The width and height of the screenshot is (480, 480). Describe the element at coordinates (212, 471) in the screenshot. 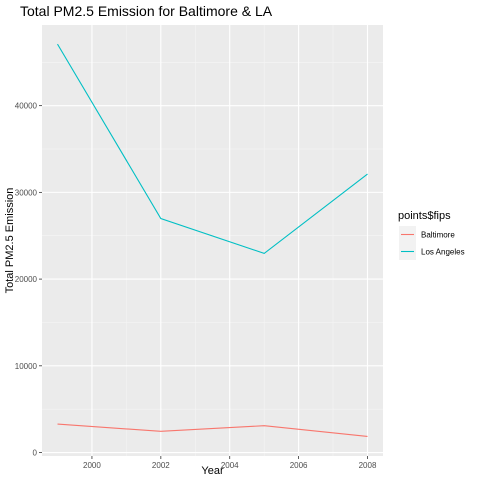

I see `x-axis-title: Year` at that location.